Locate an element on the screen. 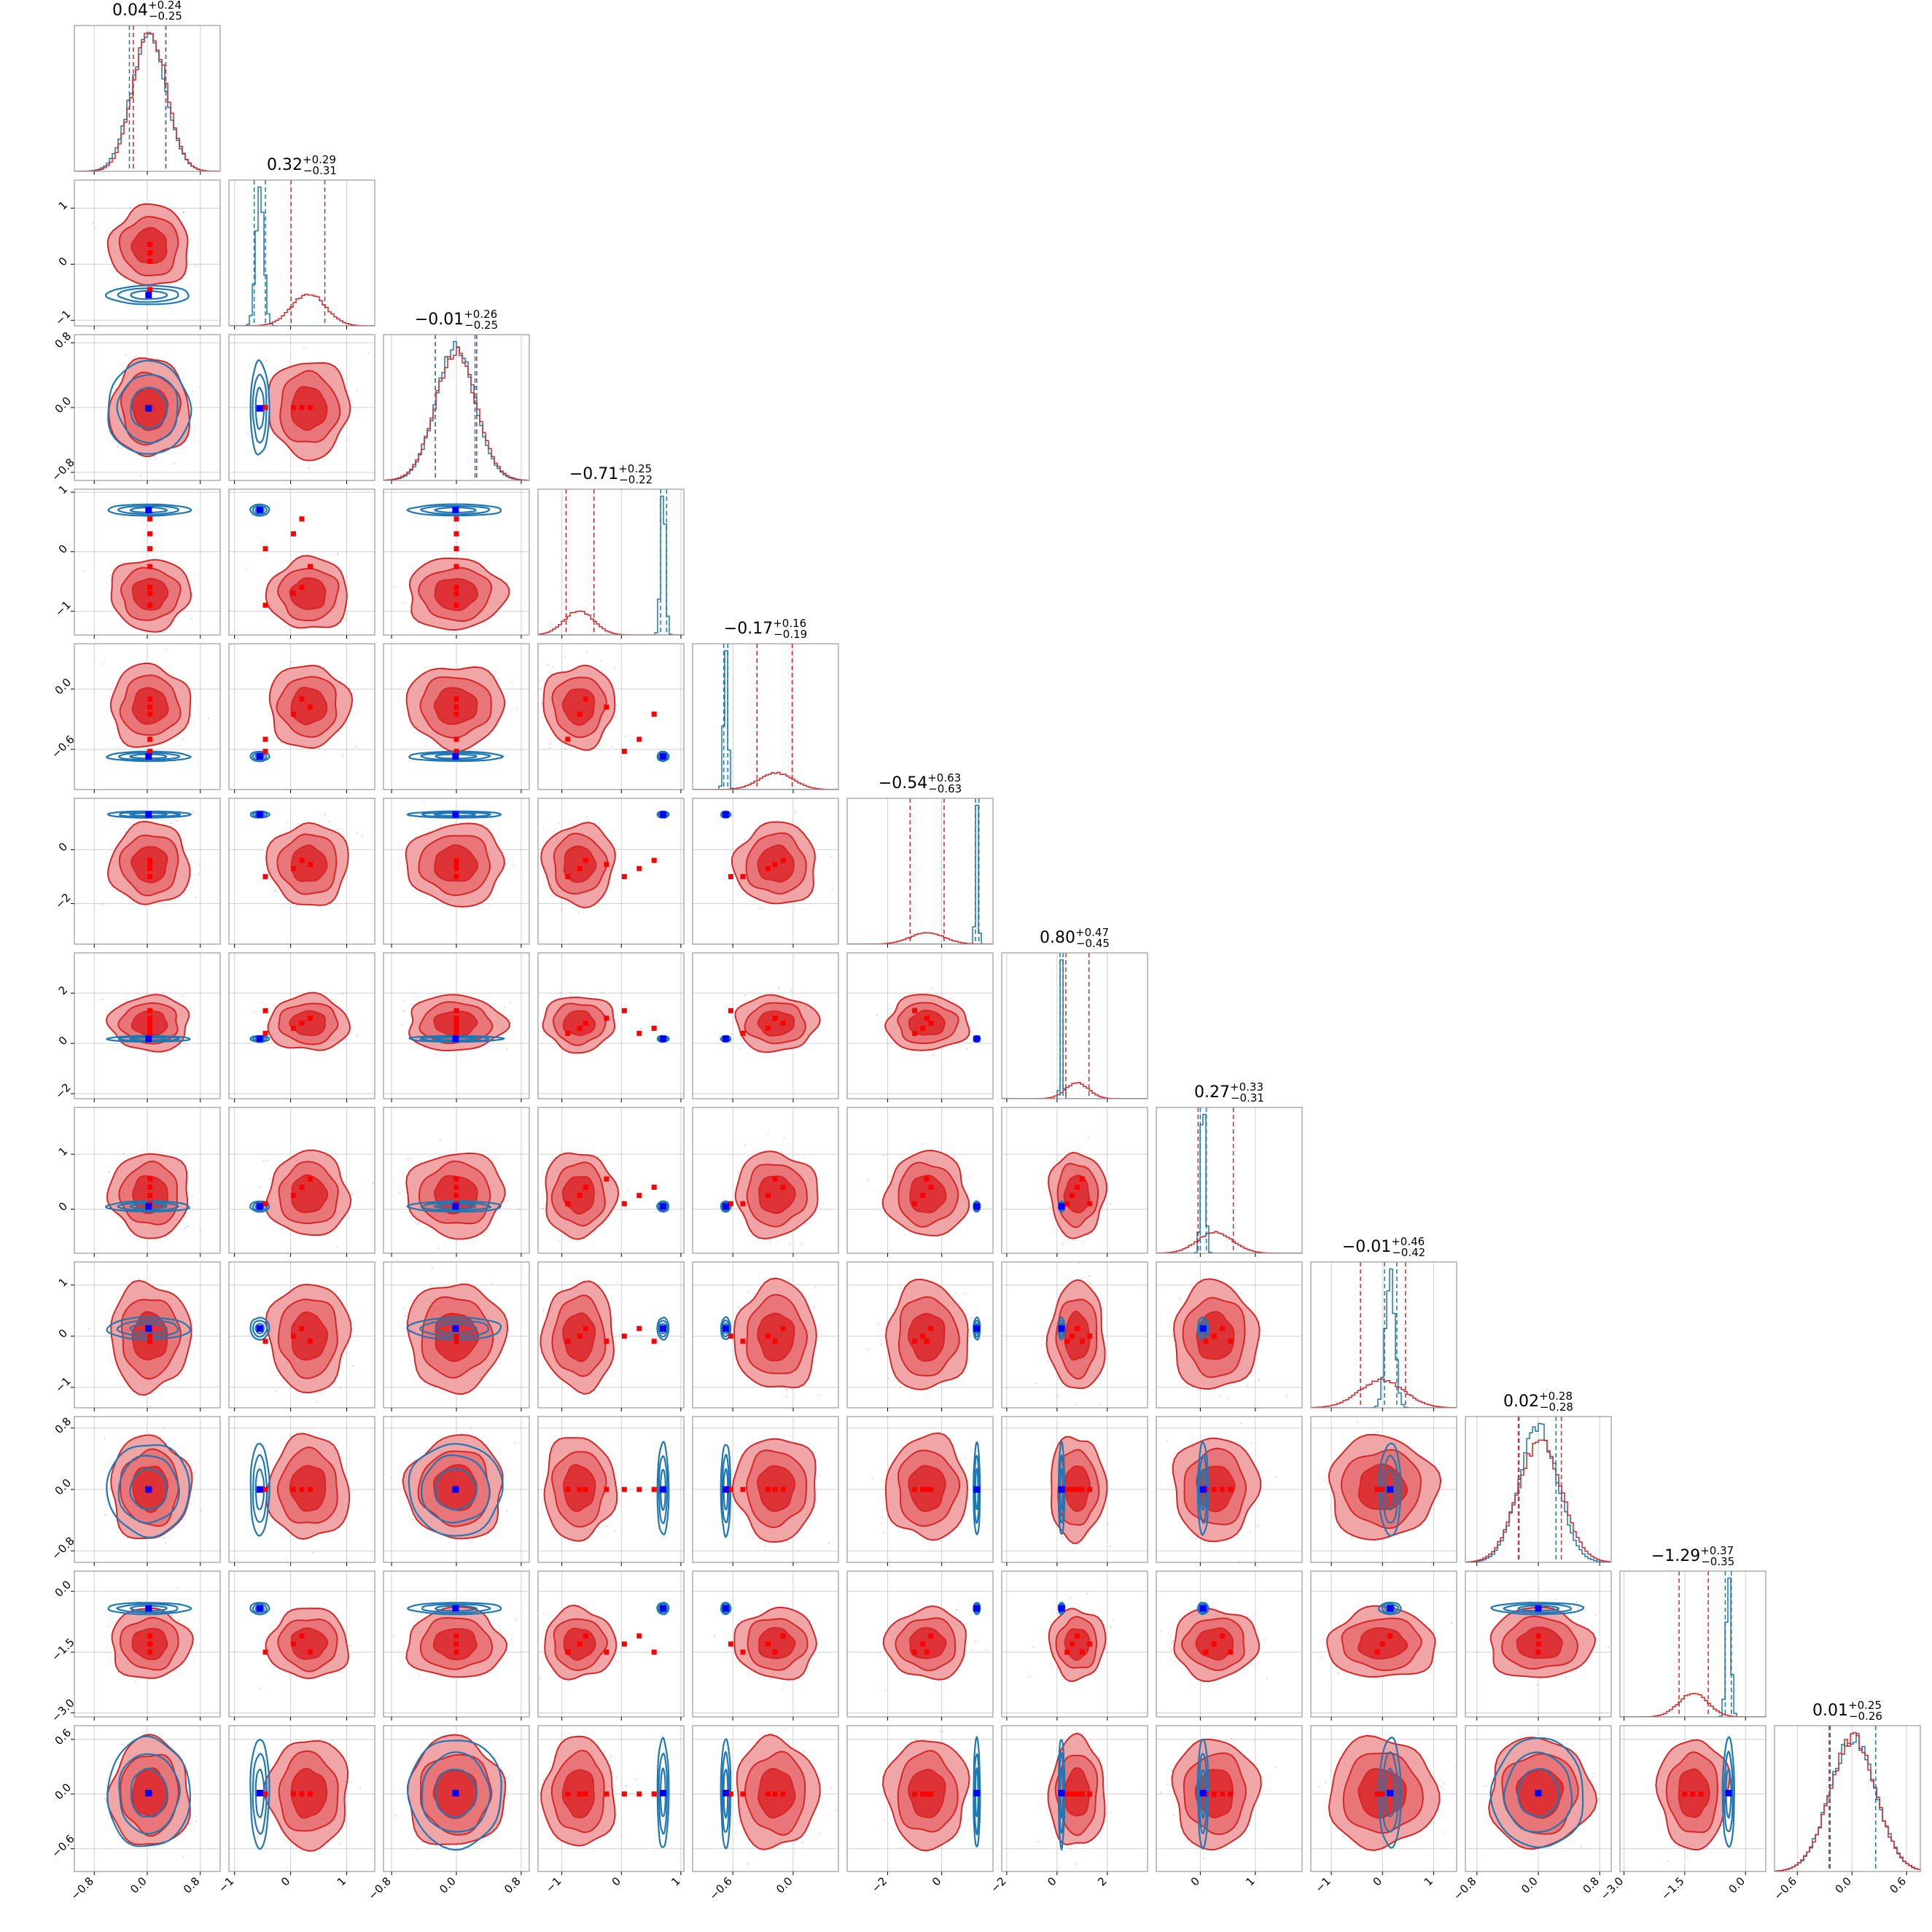 This screenshot has width=1932, height=1932. pair-panel-7-0: 01 is located at coordinates (138, 1182).